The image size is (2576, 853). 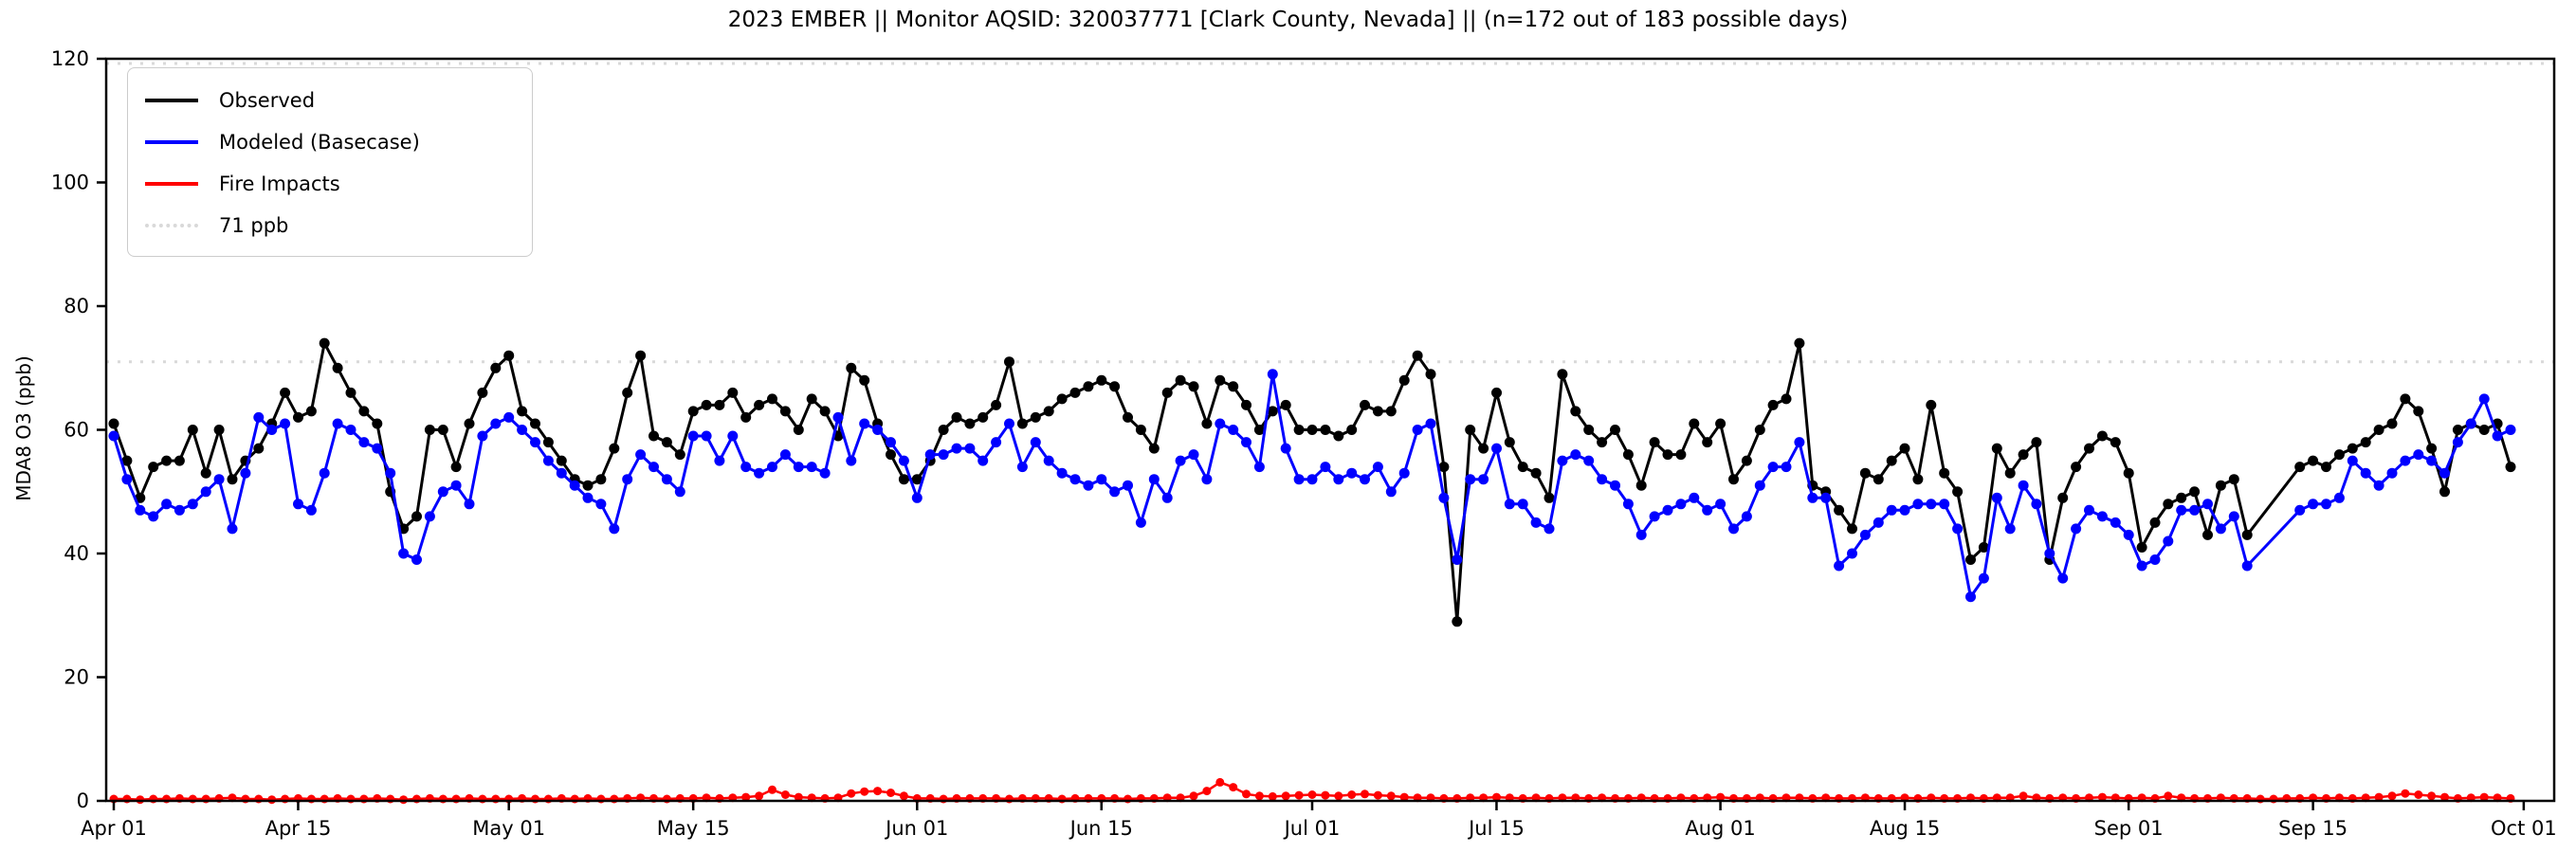 I want to click on x-tick-label: Jul 15, so click(x=1496, y=828).